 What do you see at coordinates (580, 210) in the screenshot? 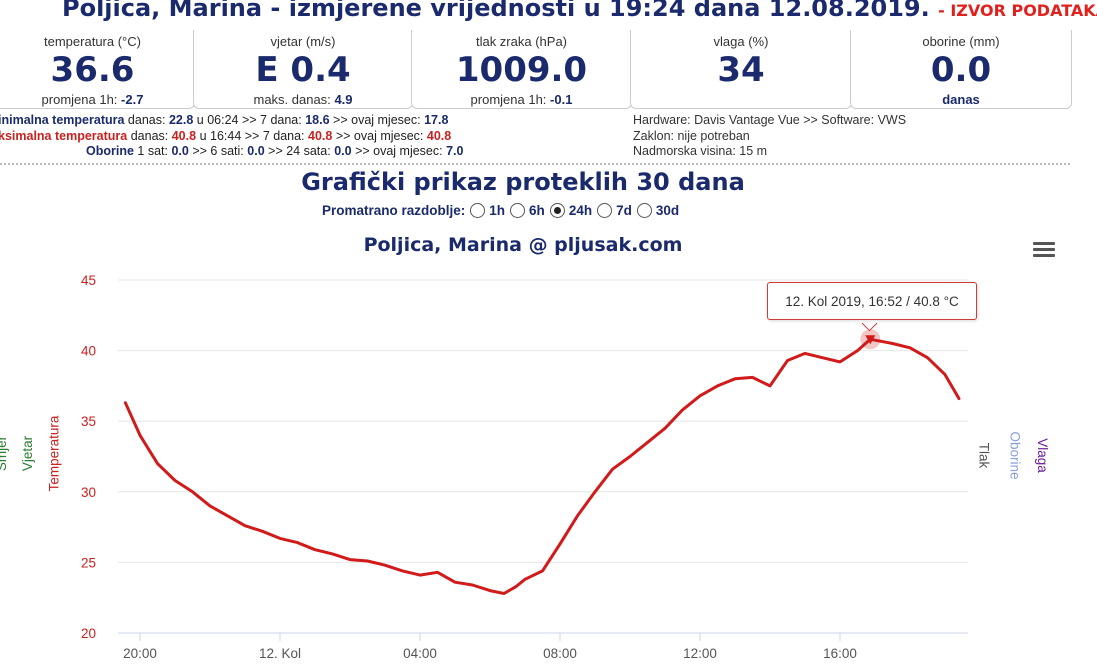
I see `option-label: 24h` at bounding box center [580, 210].